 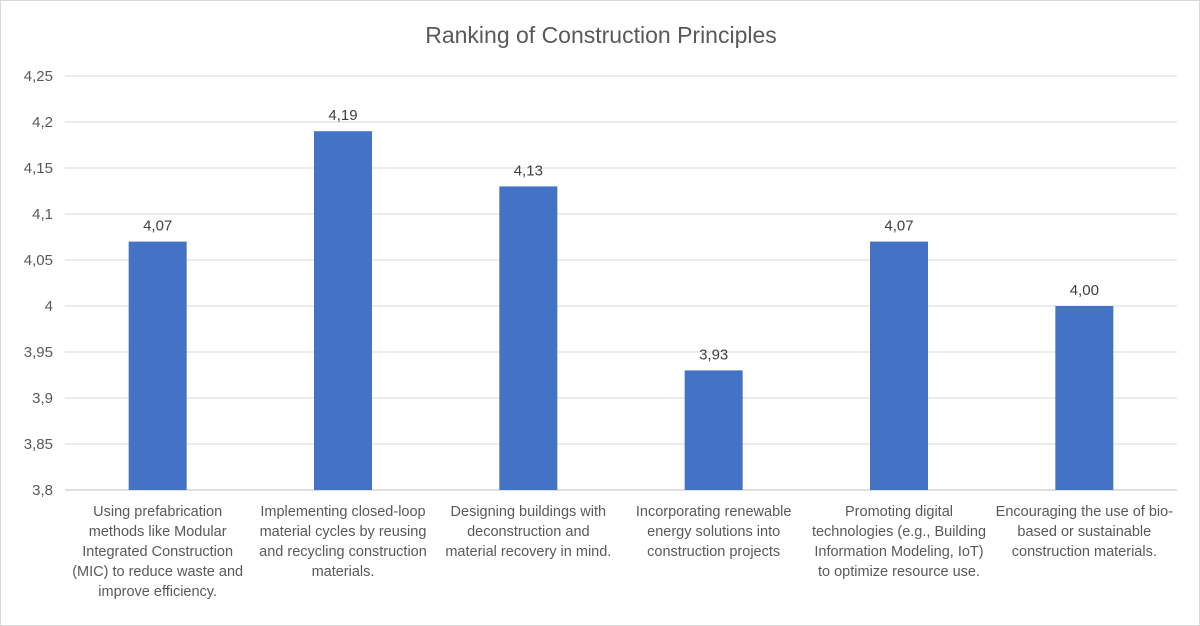 What do you see at coordinates (38, 76) in the screenshot?
I see `y-tick-label: 4,25` at bounding box center [38, 76].